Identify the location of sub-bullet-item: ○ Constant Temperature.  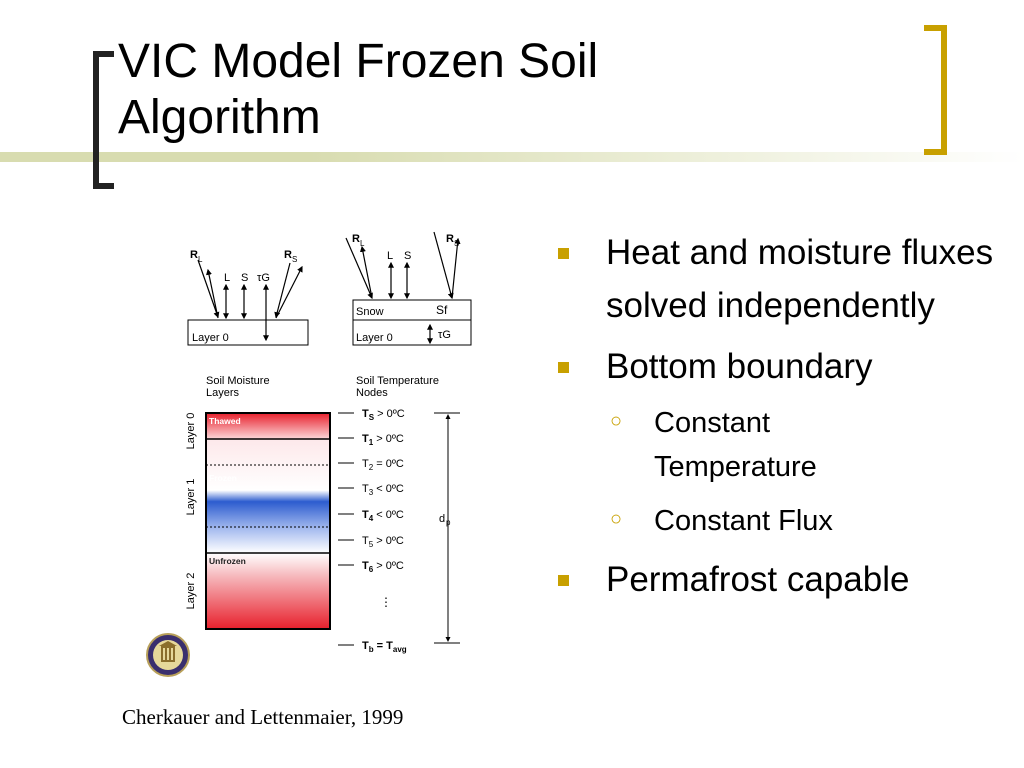
(713, 445).